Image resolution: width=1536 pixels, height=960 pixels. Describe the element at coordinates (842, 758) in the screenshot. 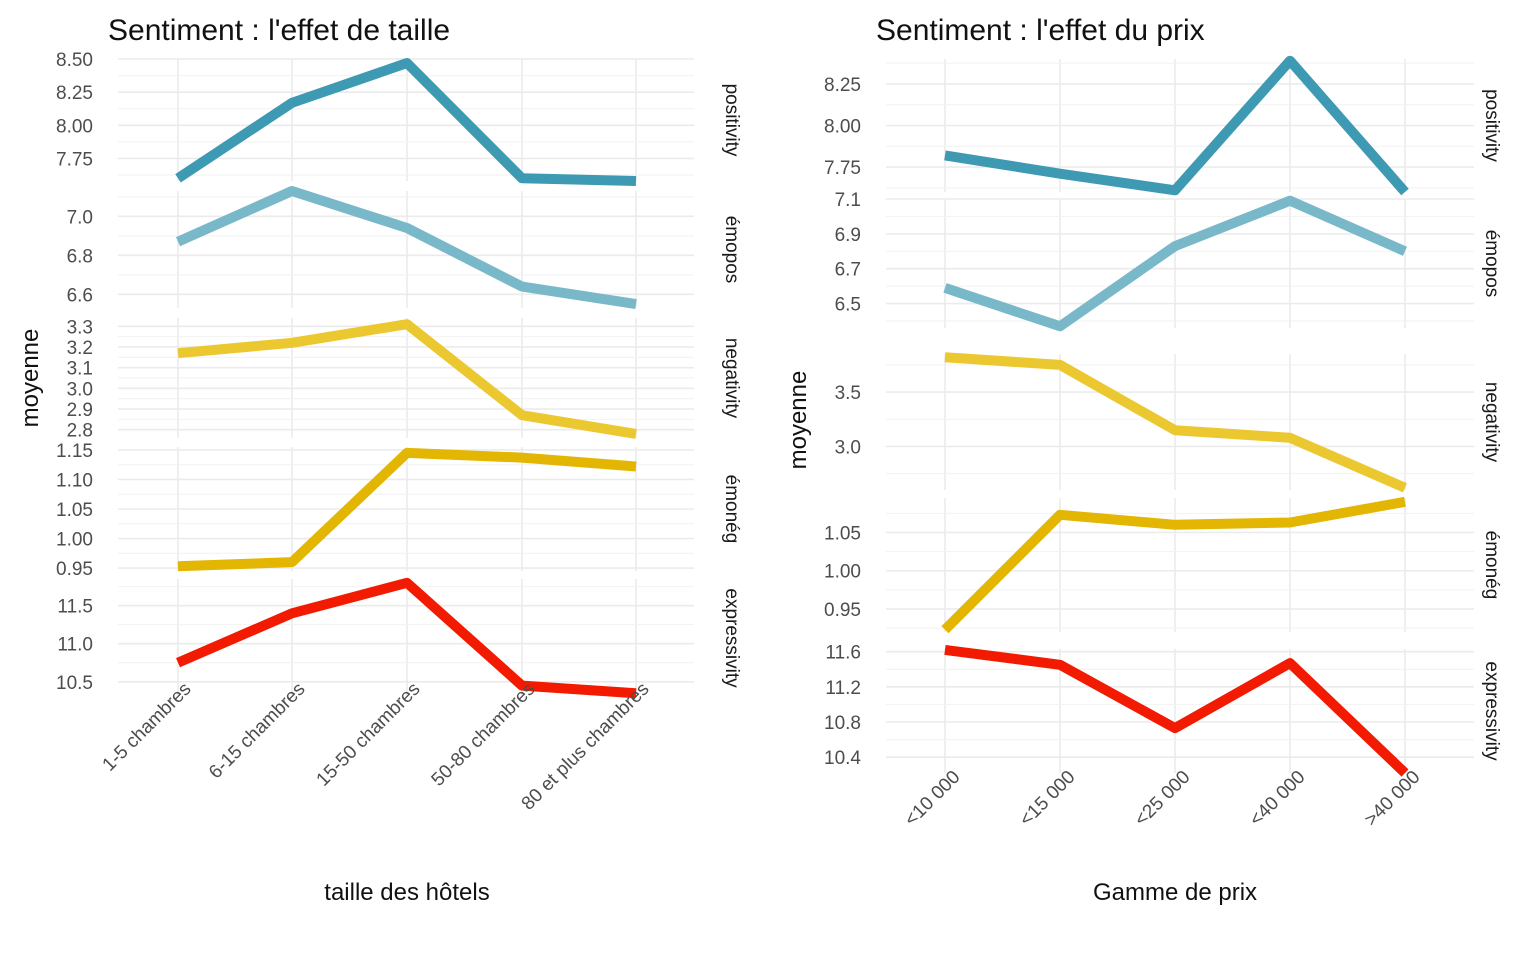

I see `y-tick-label-1-4-0: 10.4` at that location.